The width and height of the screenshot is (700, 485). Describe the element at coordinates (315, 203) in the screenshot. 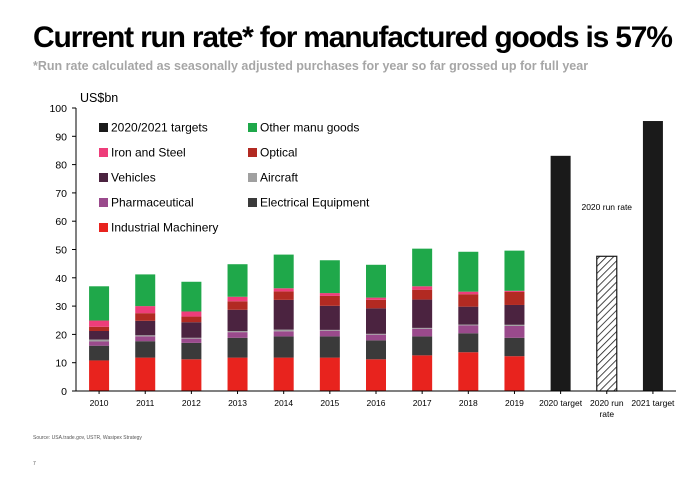

I see `legend-label: Electrical Equipment` at that location.